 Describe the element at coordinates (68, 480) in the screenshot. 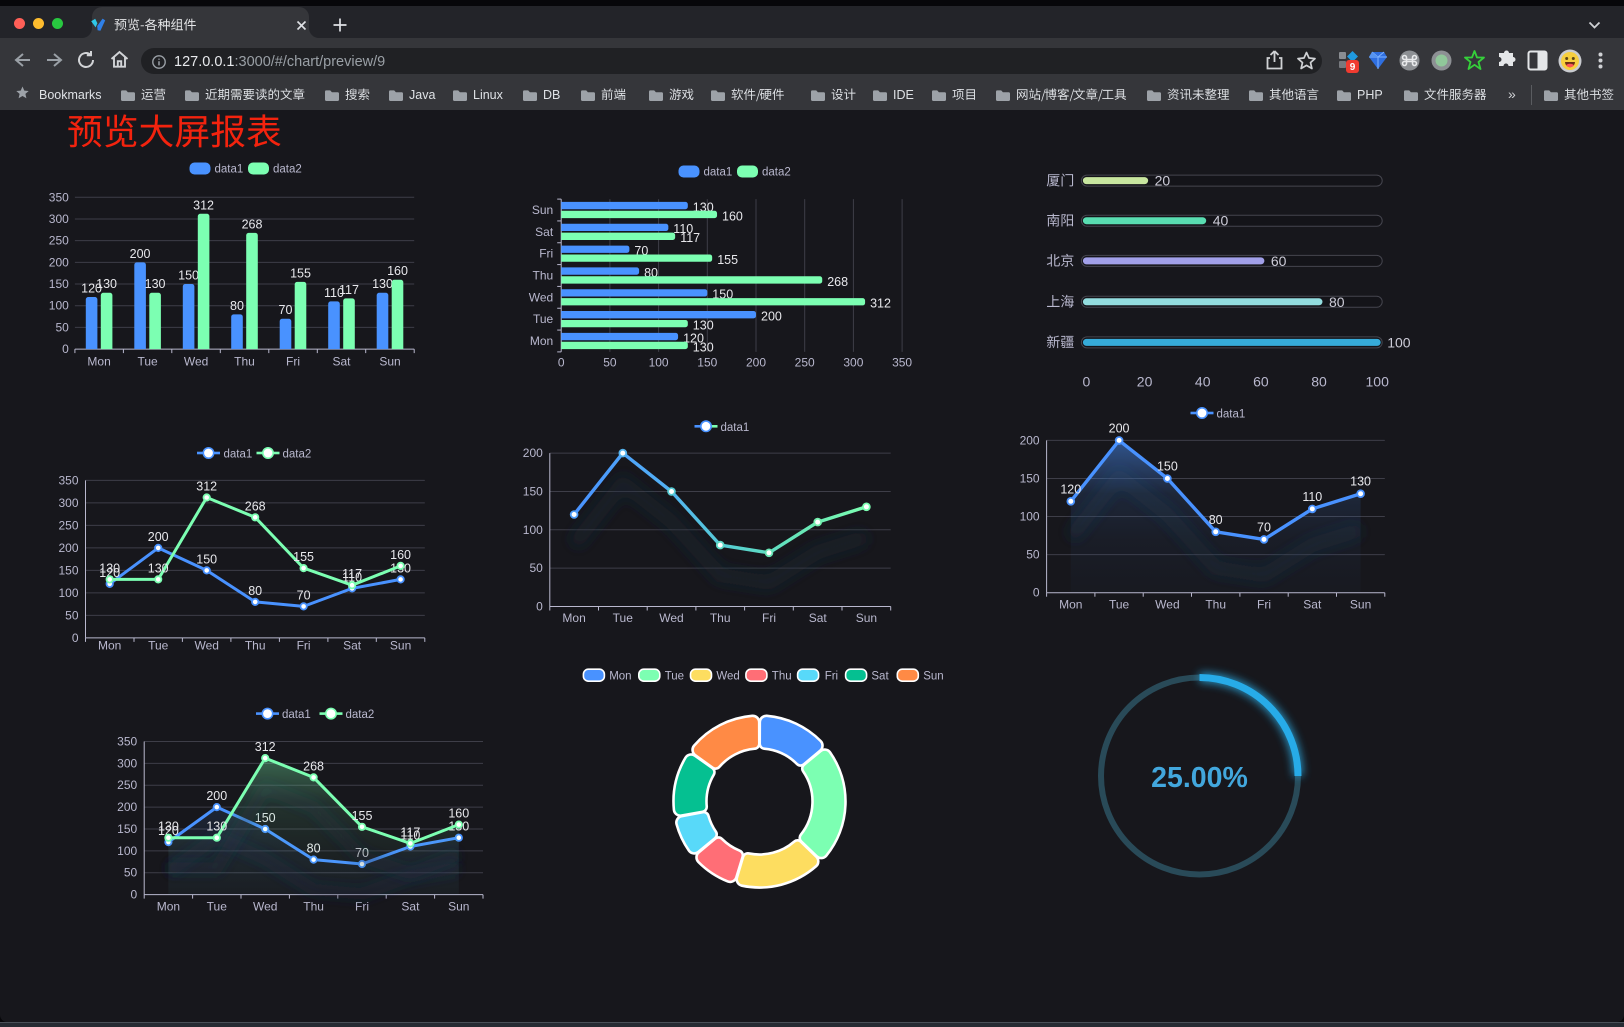

I see `svg-text: 350` at that location.